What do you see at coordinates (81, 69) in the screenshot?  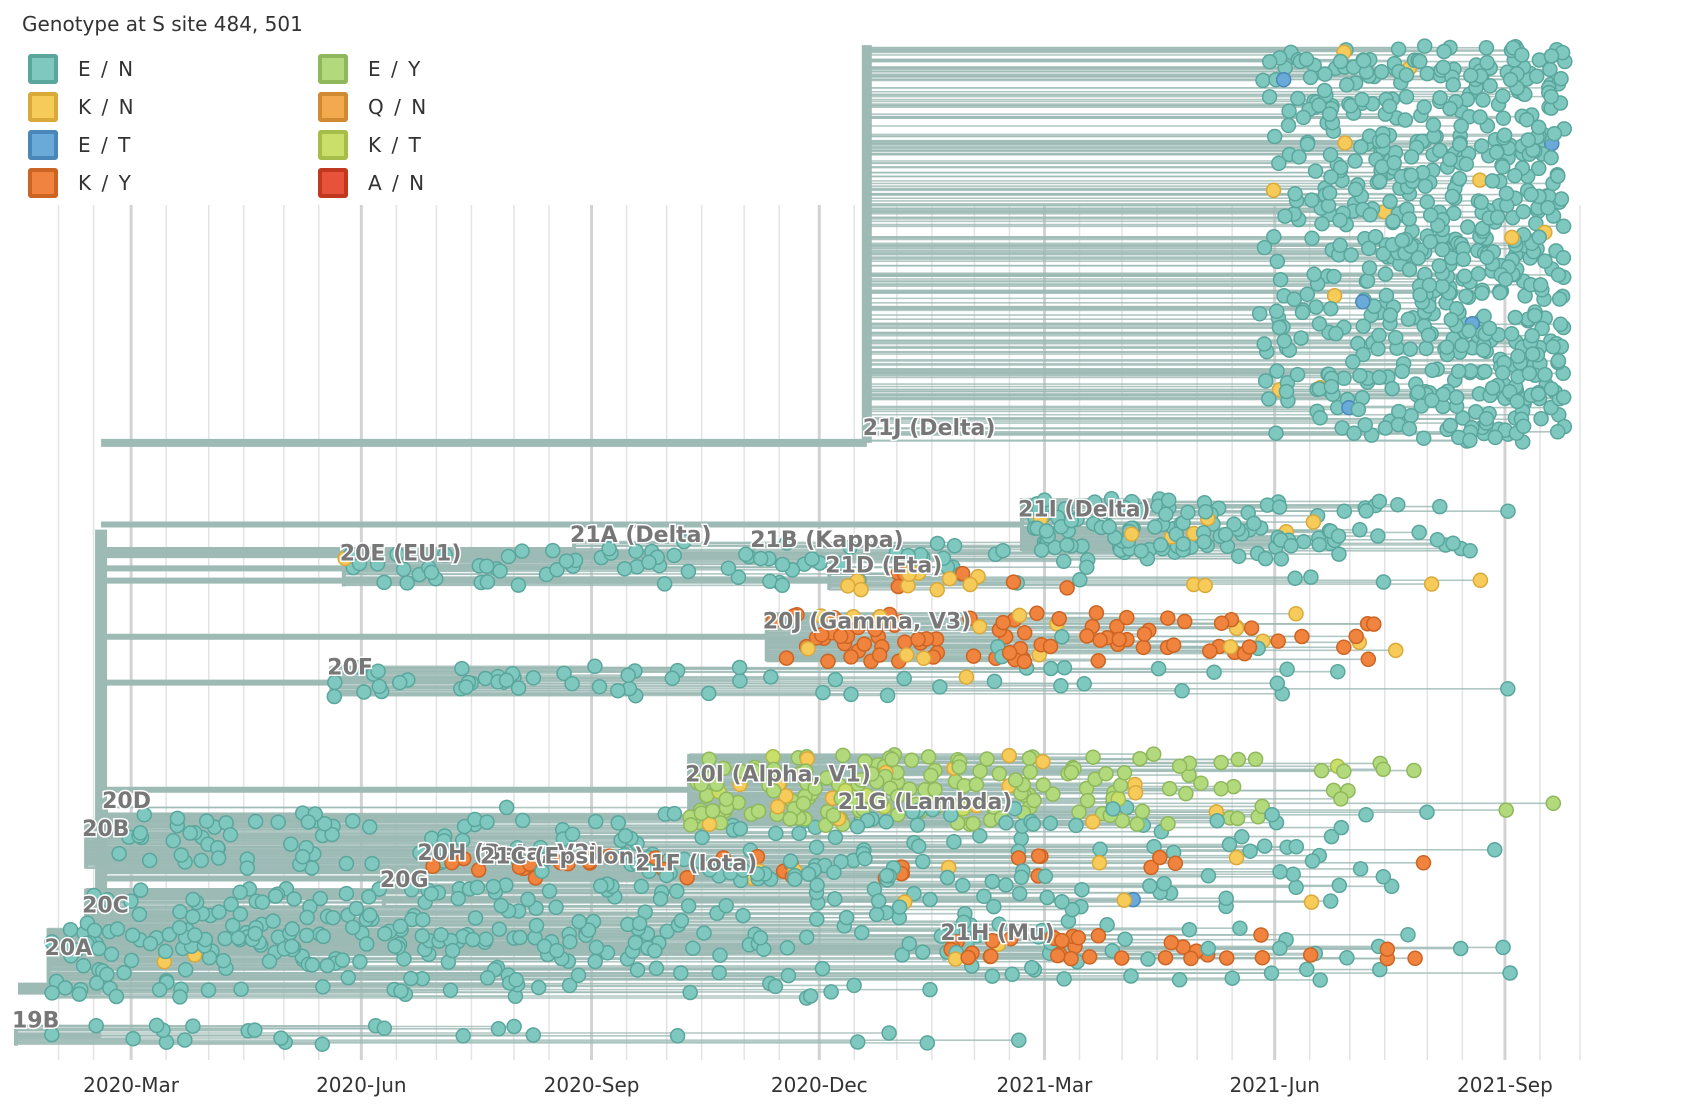 I see `legend-item-e-n: E / N` at bounding box center [81, 69].